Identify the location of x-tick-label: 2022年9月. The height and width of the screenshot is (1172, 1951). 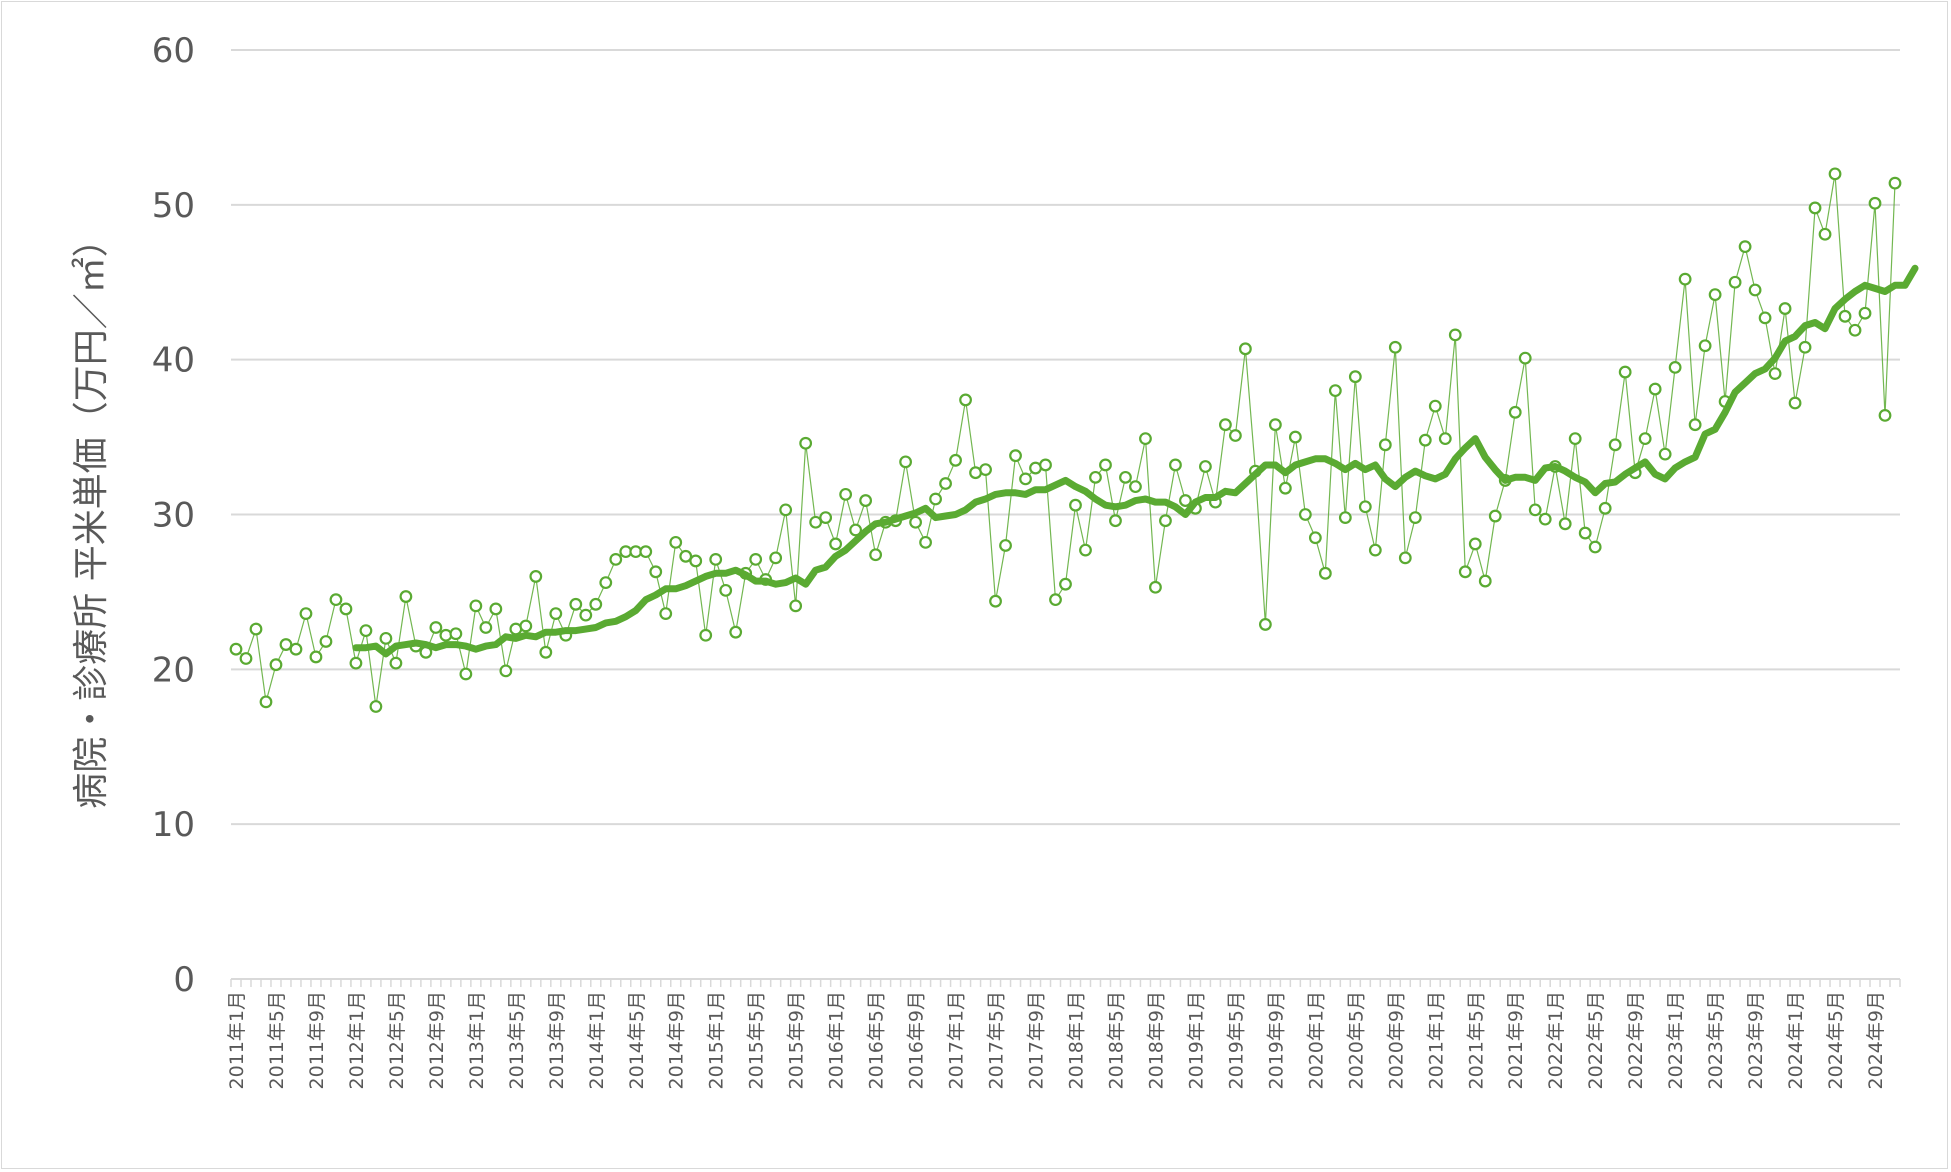
(1636, 1040).